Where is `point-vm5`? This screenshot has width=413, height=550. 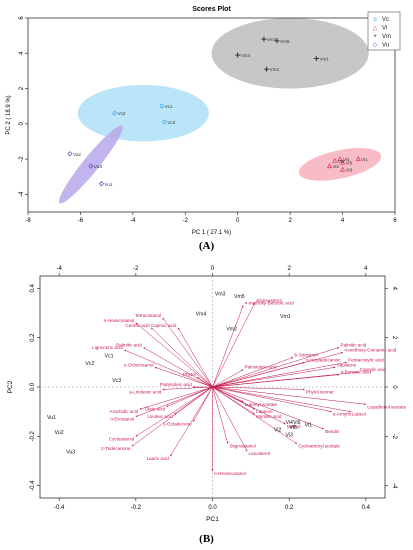
point-vm5 is located at coordinates (277, 41).